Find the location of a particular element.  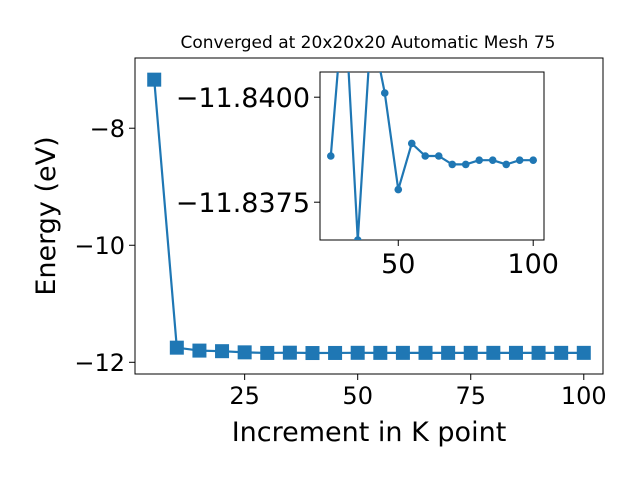

inset-y-ticks: −11.8400 −11.8375 is located at coordinates (248, 151).